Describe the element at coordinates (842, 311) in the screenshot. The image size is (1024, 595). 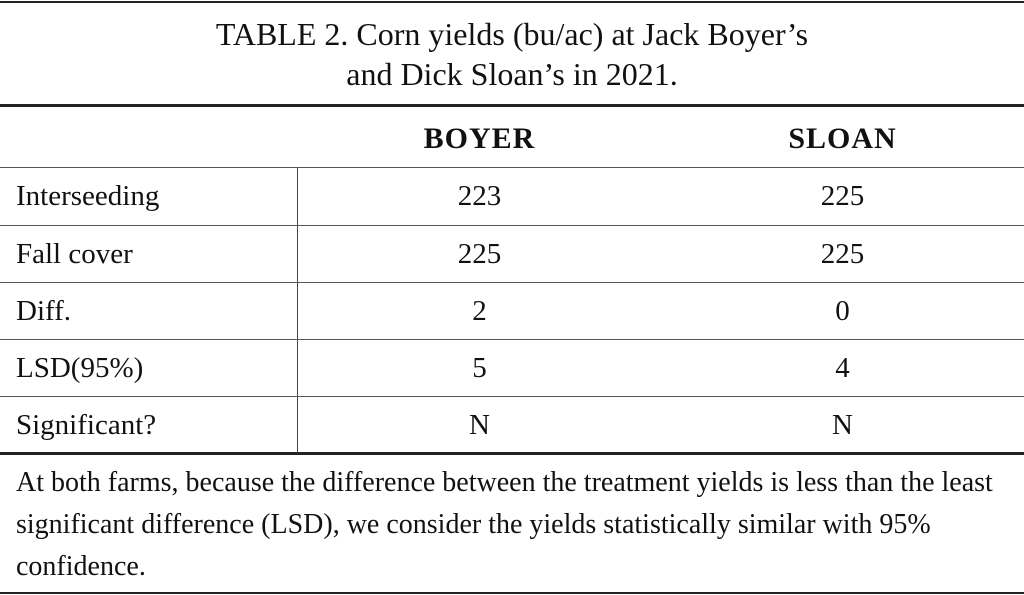
I see `value-cell: 0` at that location.